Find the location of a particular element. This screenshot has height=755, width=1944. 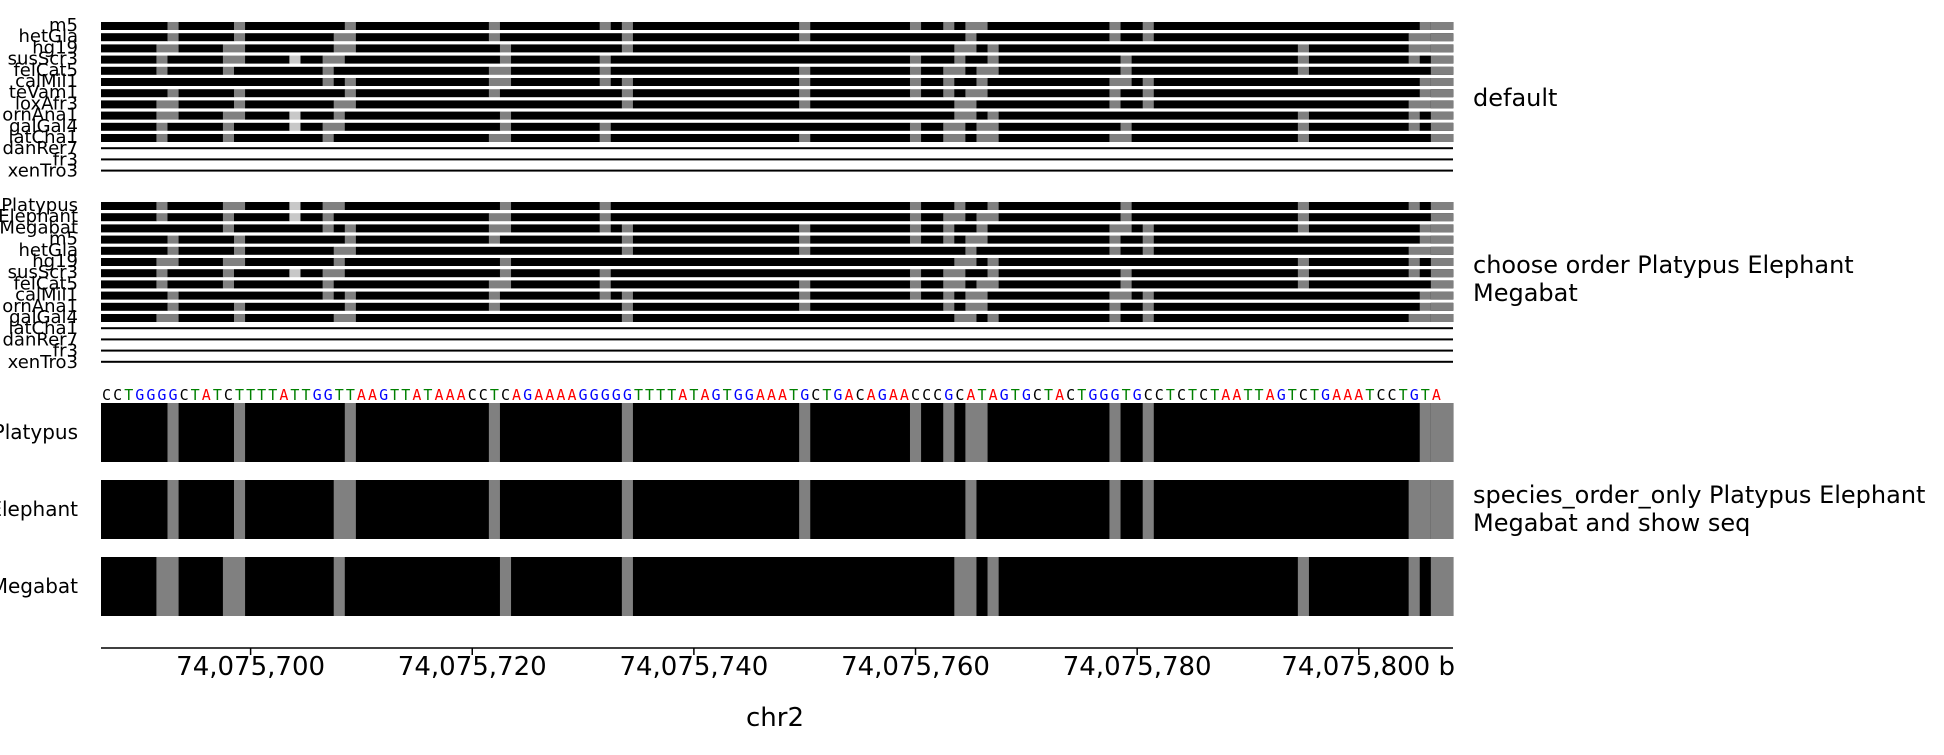

axis-tick-label: 74,075,700 is located at coordinates (250, 667).